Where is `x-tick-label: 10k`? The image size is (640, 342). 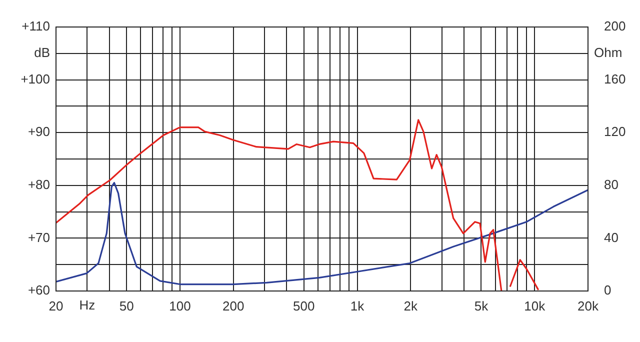
x-tick-label: 10k is located at coordinates (535, 306).